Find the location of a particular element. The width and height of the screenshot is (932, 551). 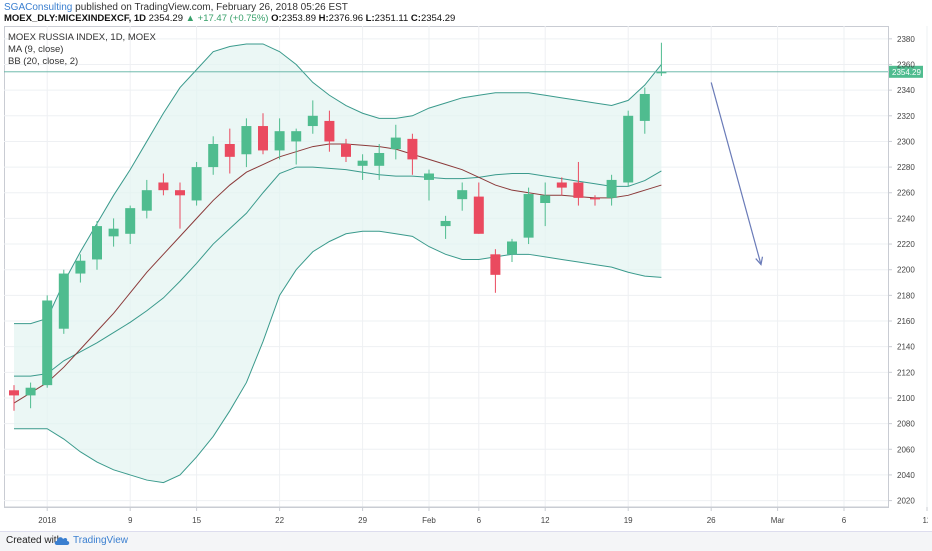

forecast-arrow-head is located at coordinates (759, 261).